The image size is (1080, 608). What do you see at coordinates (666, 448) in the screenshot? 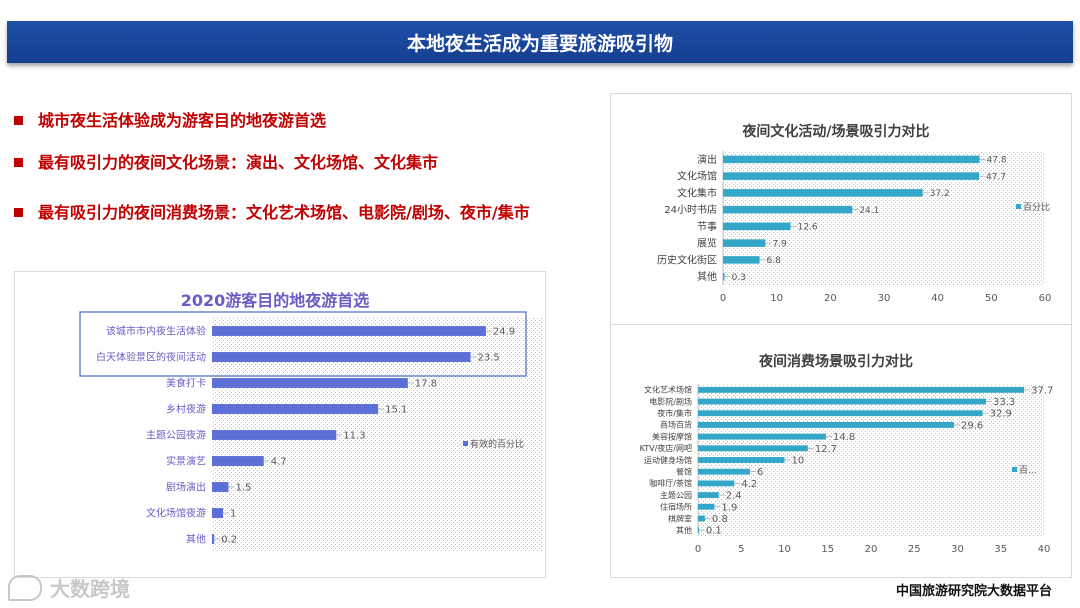
I see `category-label: KTV/夜店/网吧` at bounding box center [666, 448].